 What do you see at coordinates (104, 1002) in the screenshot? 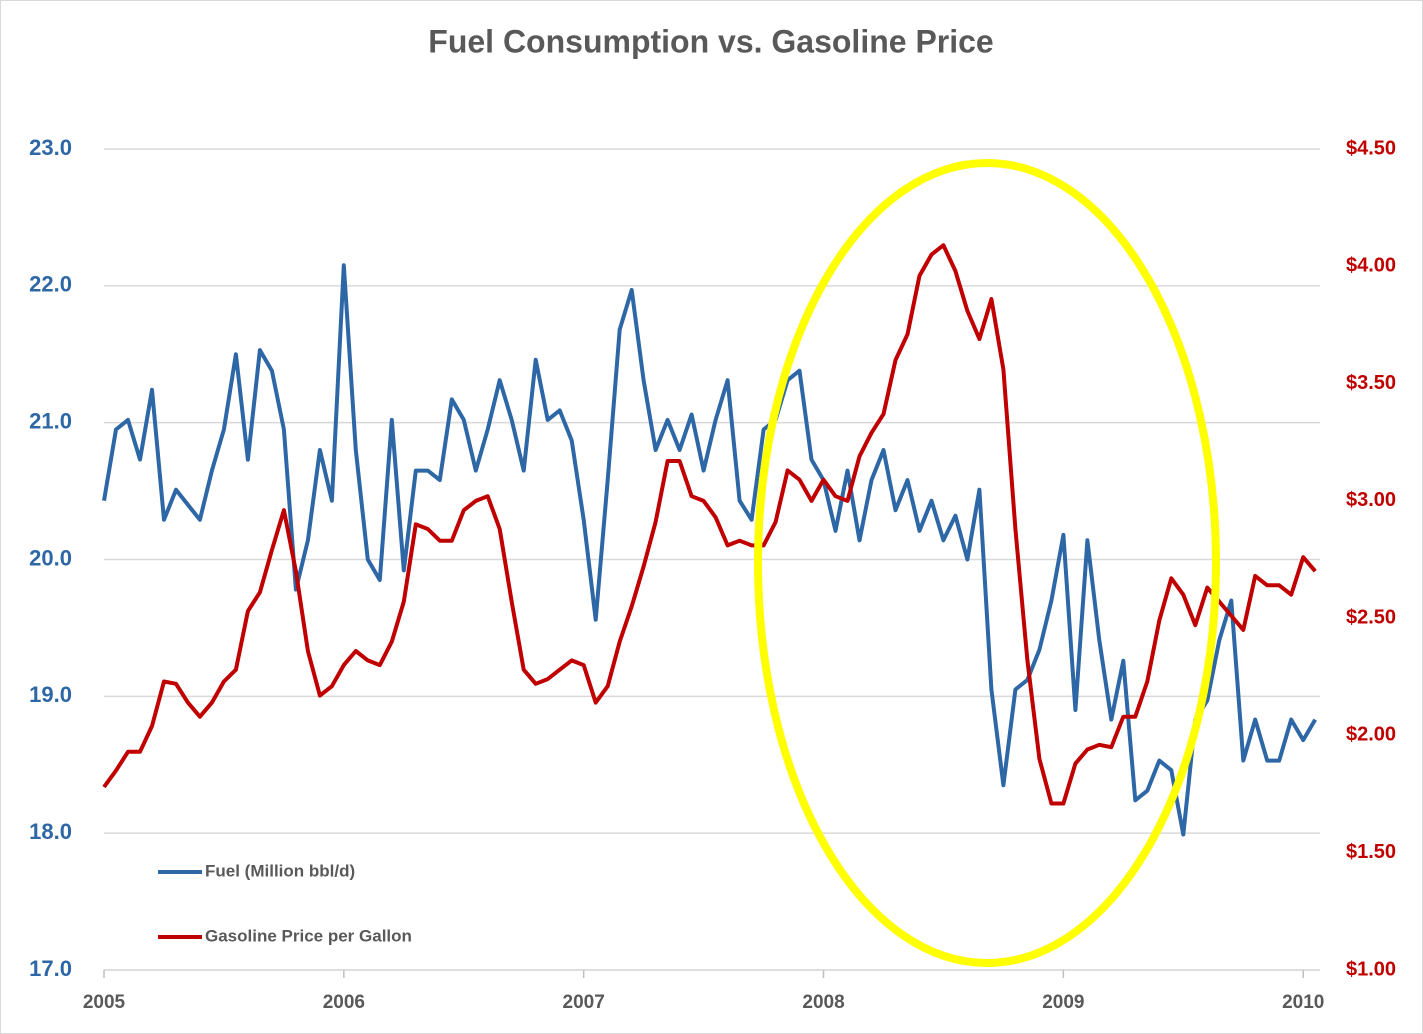
I see `x-tick-label: 2005` at bounding box center [104, 1002].